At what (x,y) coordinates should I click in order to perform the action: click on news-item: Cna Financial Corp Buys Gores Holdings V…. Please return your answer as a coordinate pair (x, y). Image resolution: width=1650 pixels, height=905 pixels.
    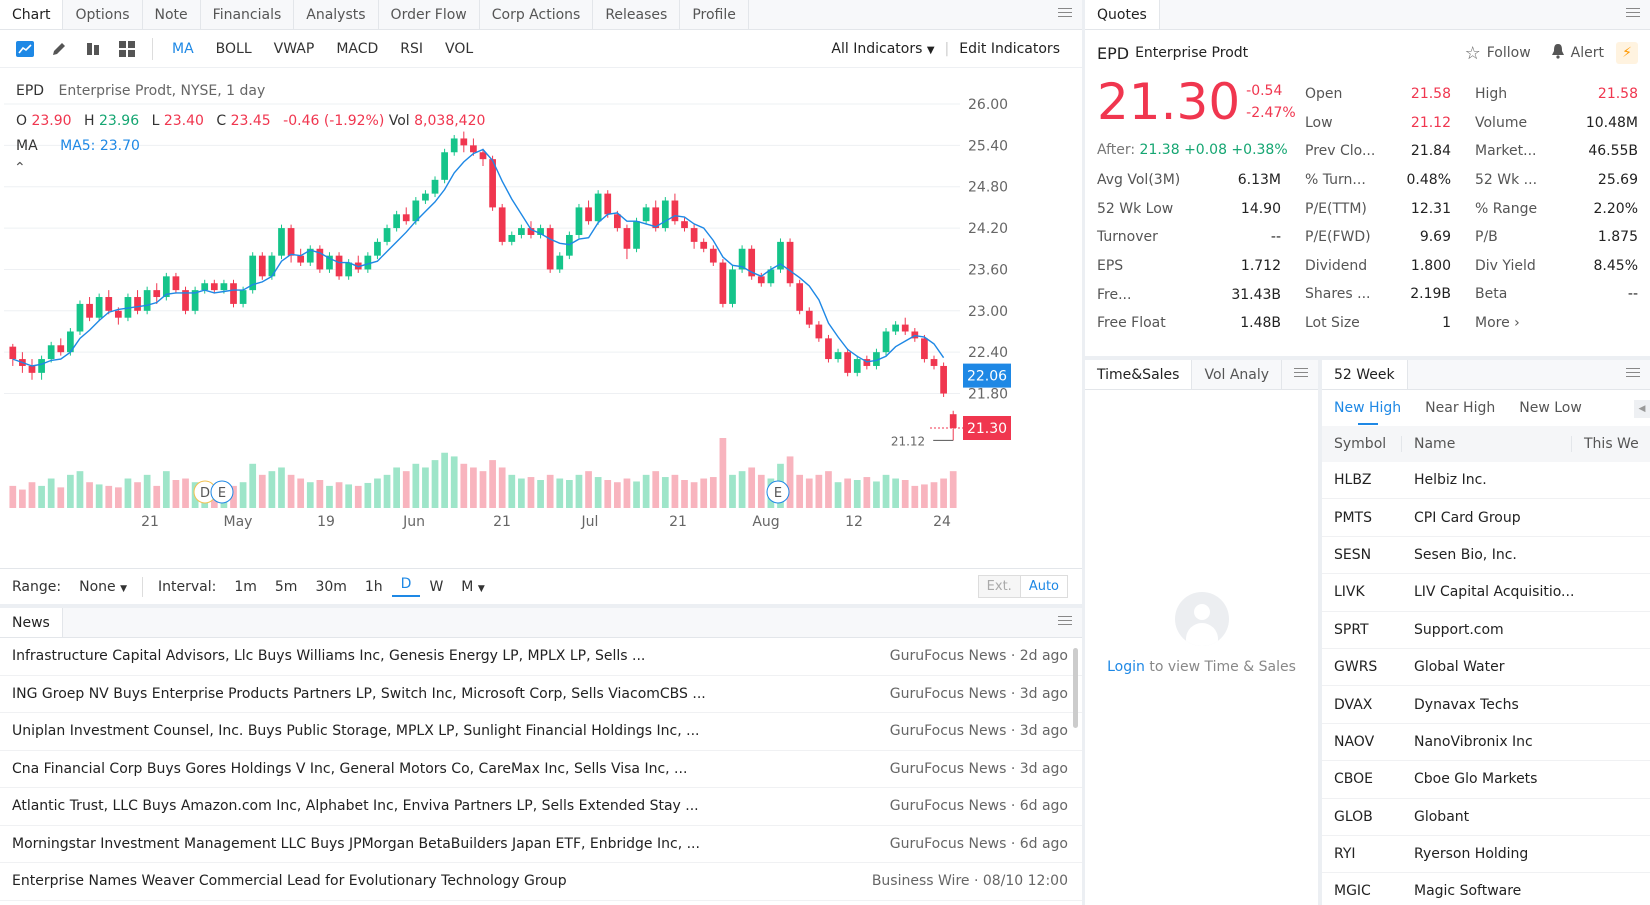
    Looking at the image, I should click on (541, 769).